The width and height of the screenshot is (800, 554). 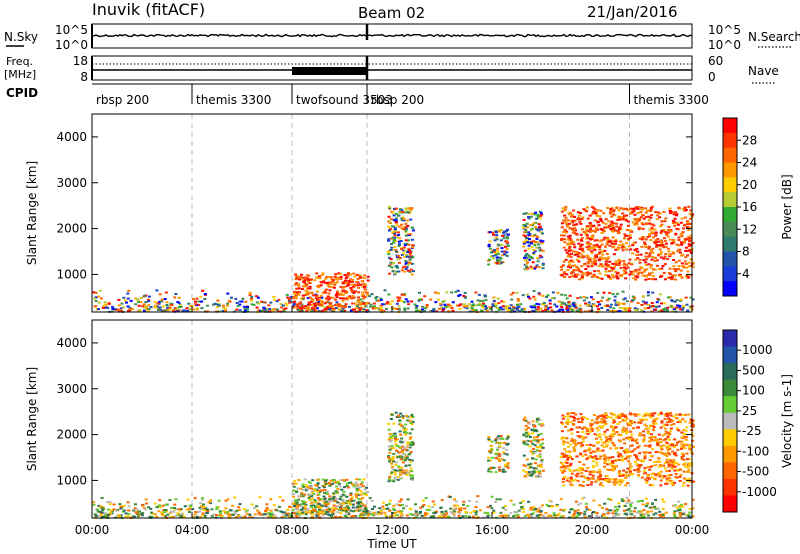 I want to click on power-colorbar: 28 24 20 16 12 8 4 Power [dB], so click(x=758, y=207).